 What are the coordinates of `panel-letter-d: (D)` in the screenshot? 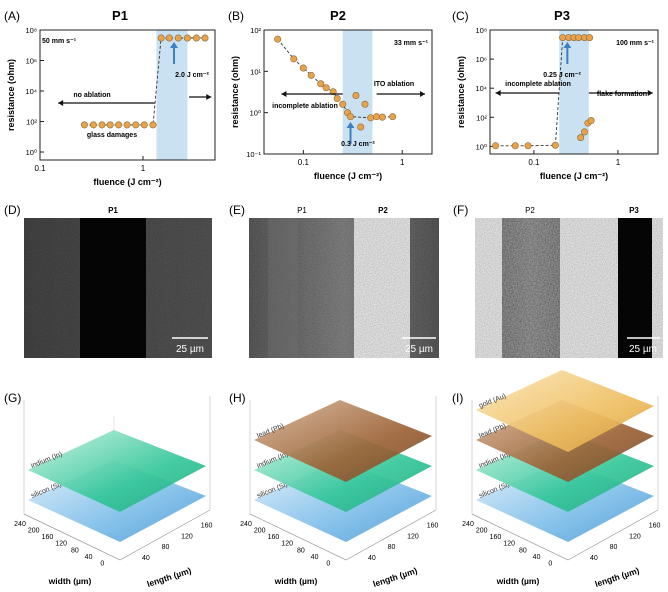 It's located at (12, 210).